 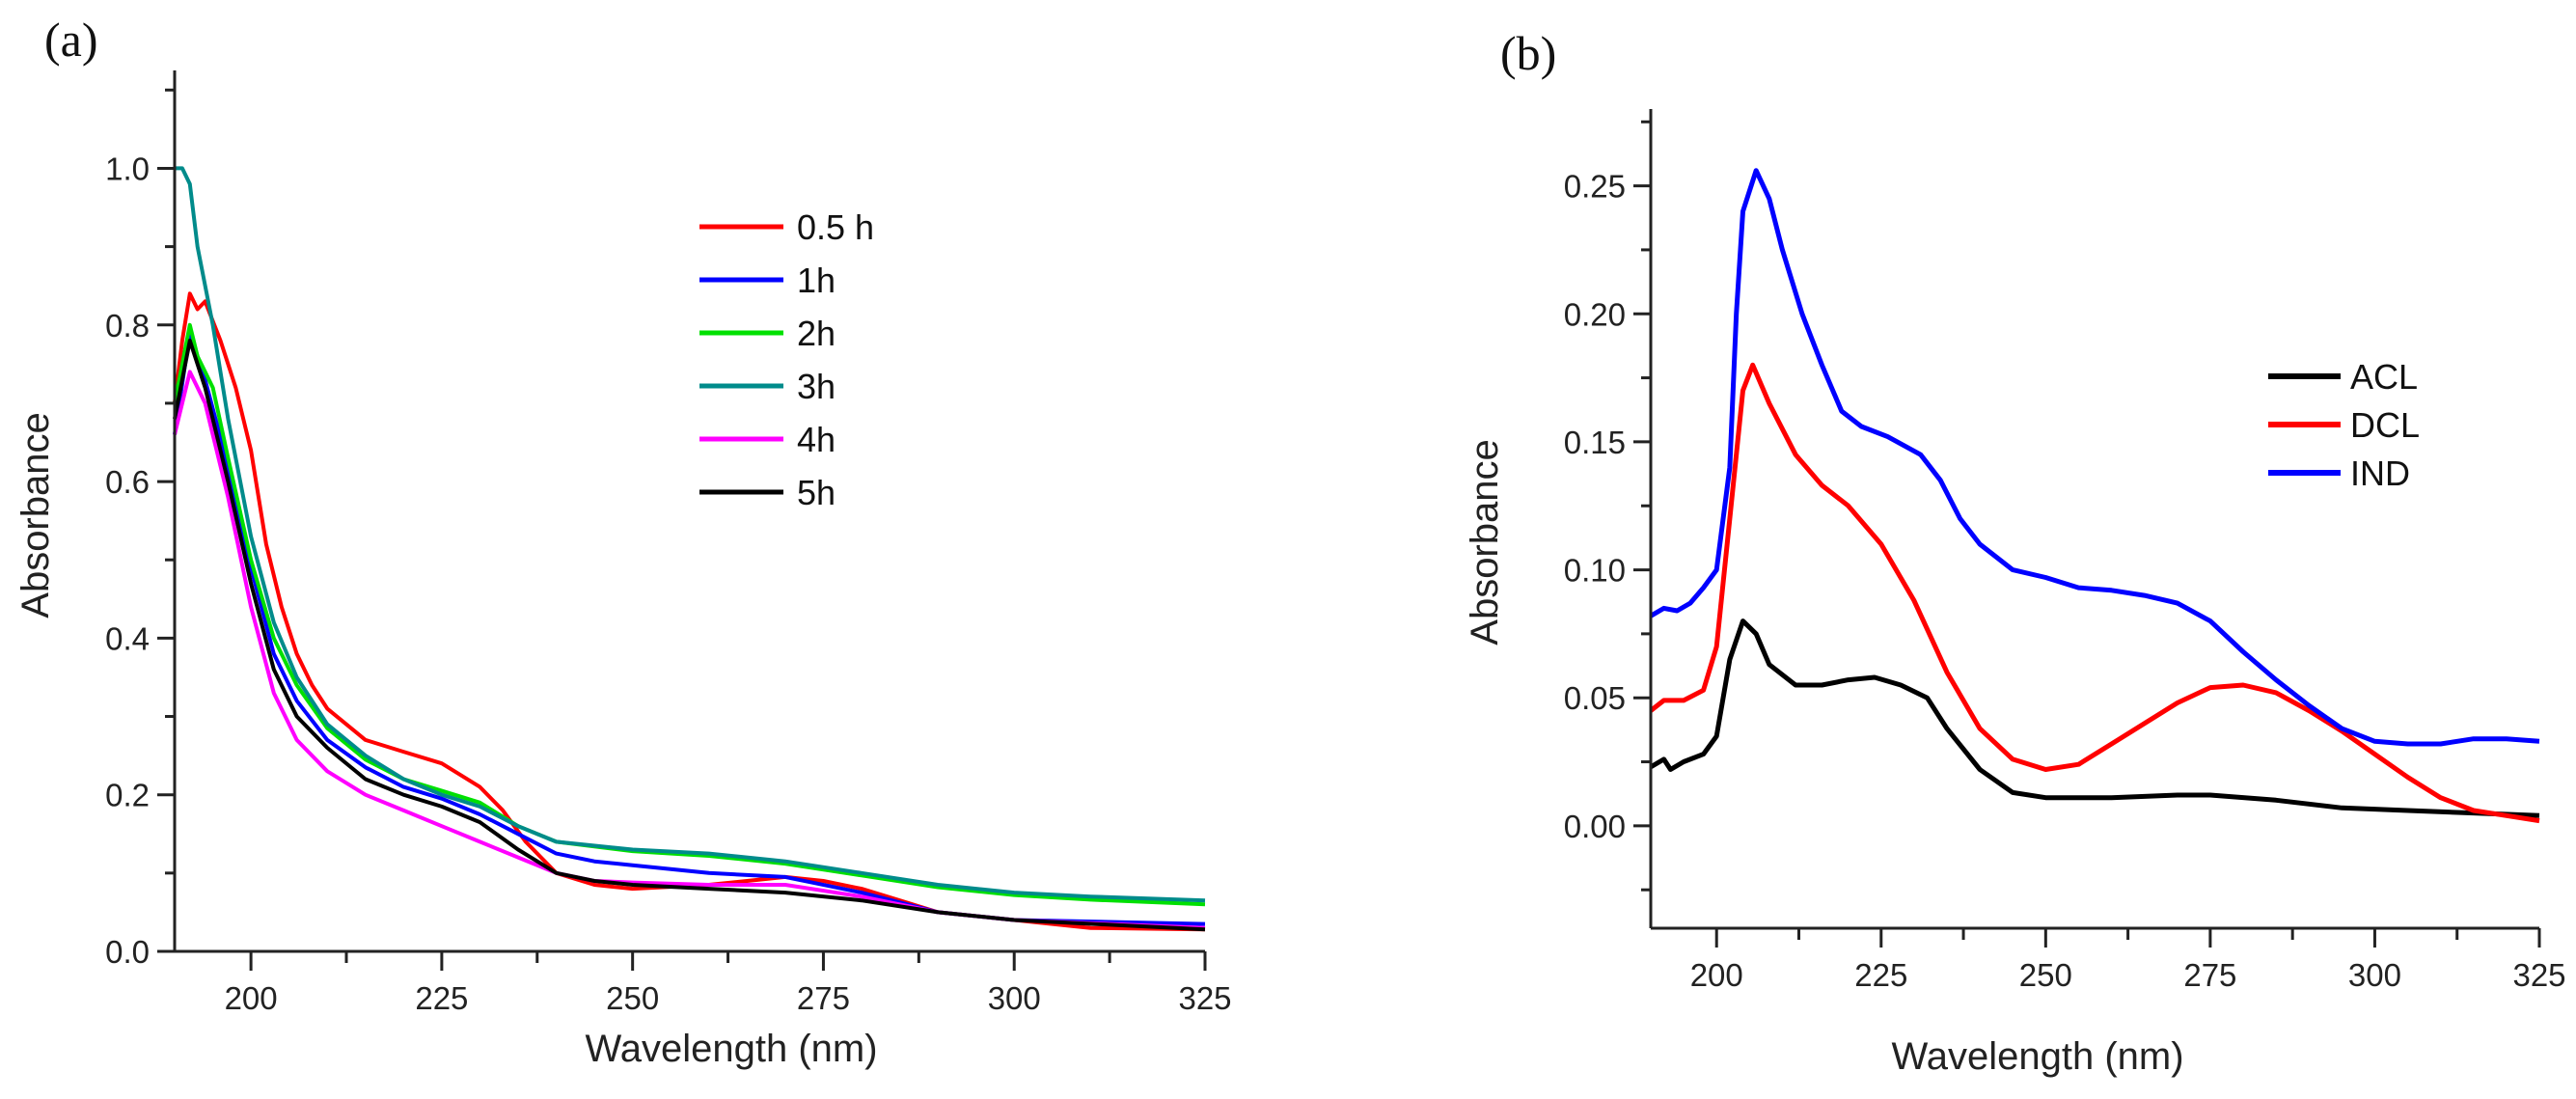 I want to click on panel-label-b: (b), so click(x=1528, y=53).